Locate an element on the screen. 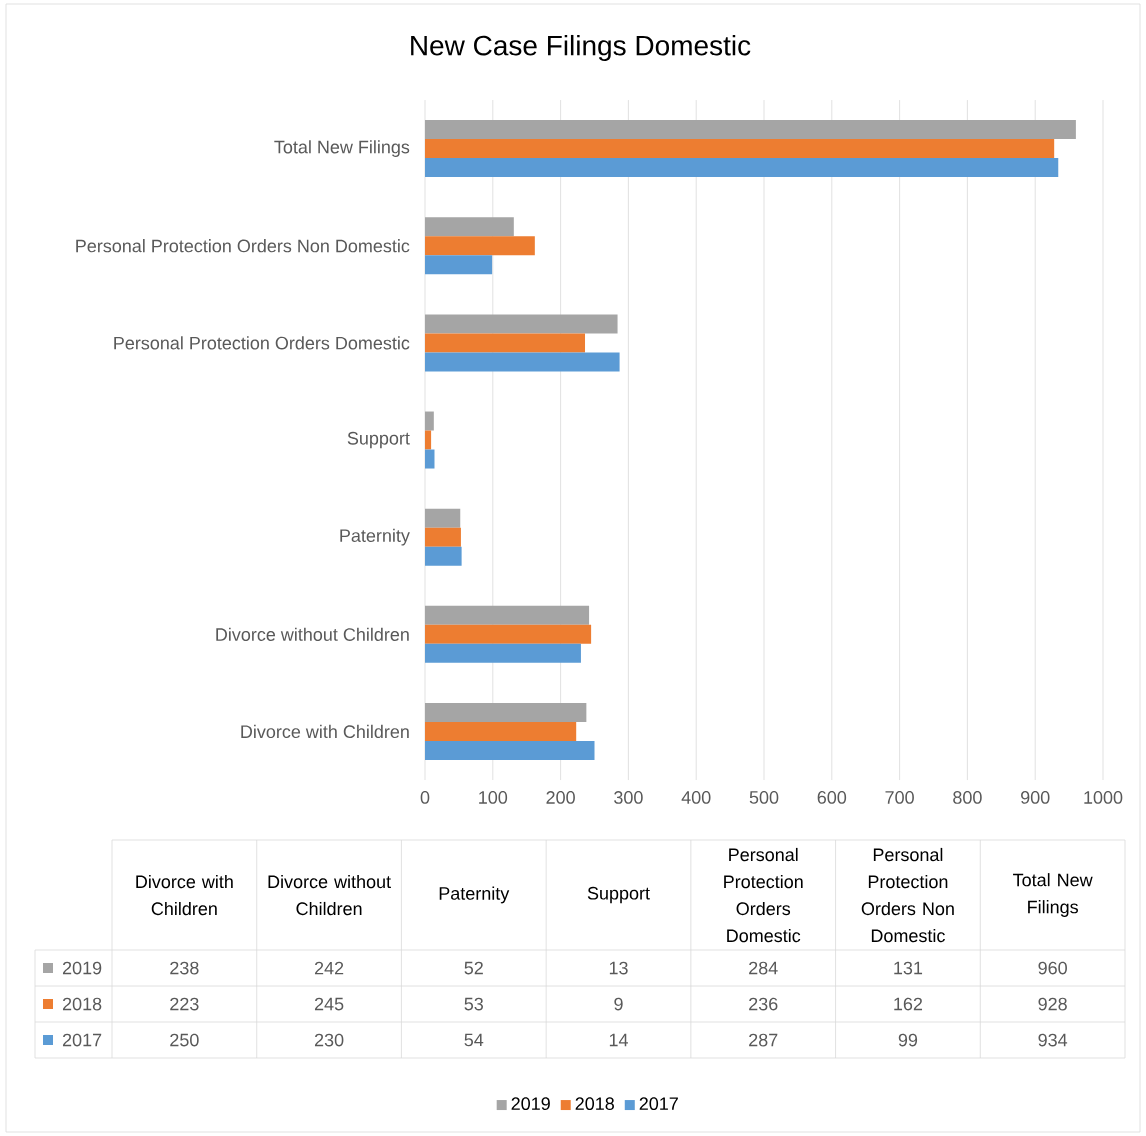 The image size is (1146, 1136). data-label: 284 is located at coordinates (763, 968).